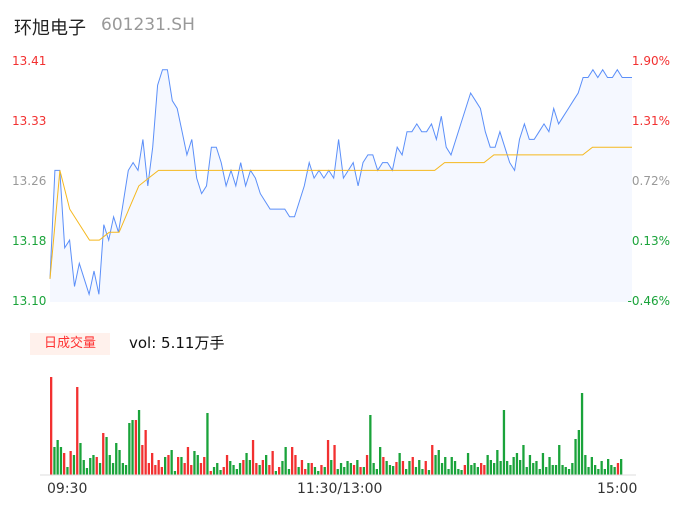  I want to click on price-label: 13.33, so click(29, 121).